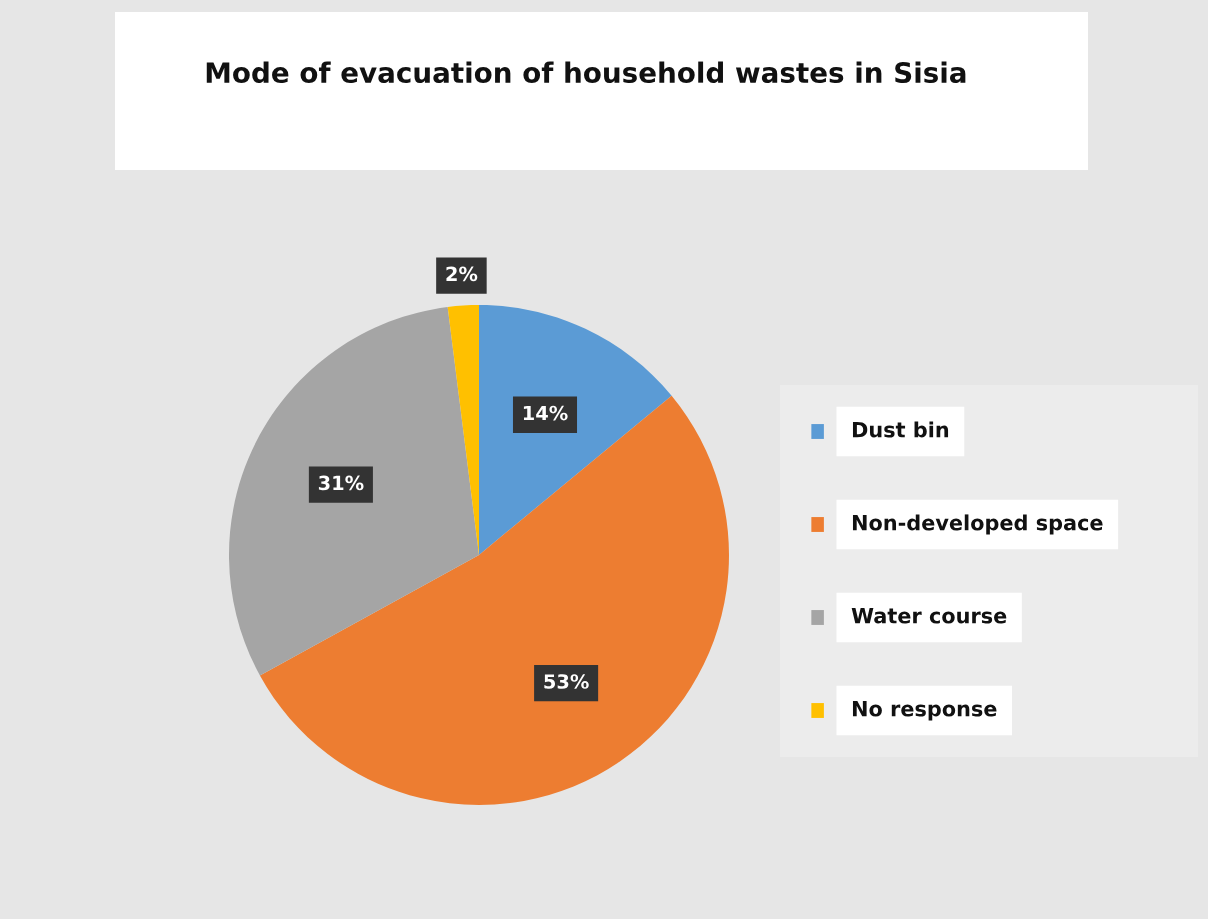 Image resolution: width=1208 pixels, height=919 pixels. What do you see at coordinates (566, 681) in the screenshot?
I see `data-label: 53%` at bounding box center [566, 681].